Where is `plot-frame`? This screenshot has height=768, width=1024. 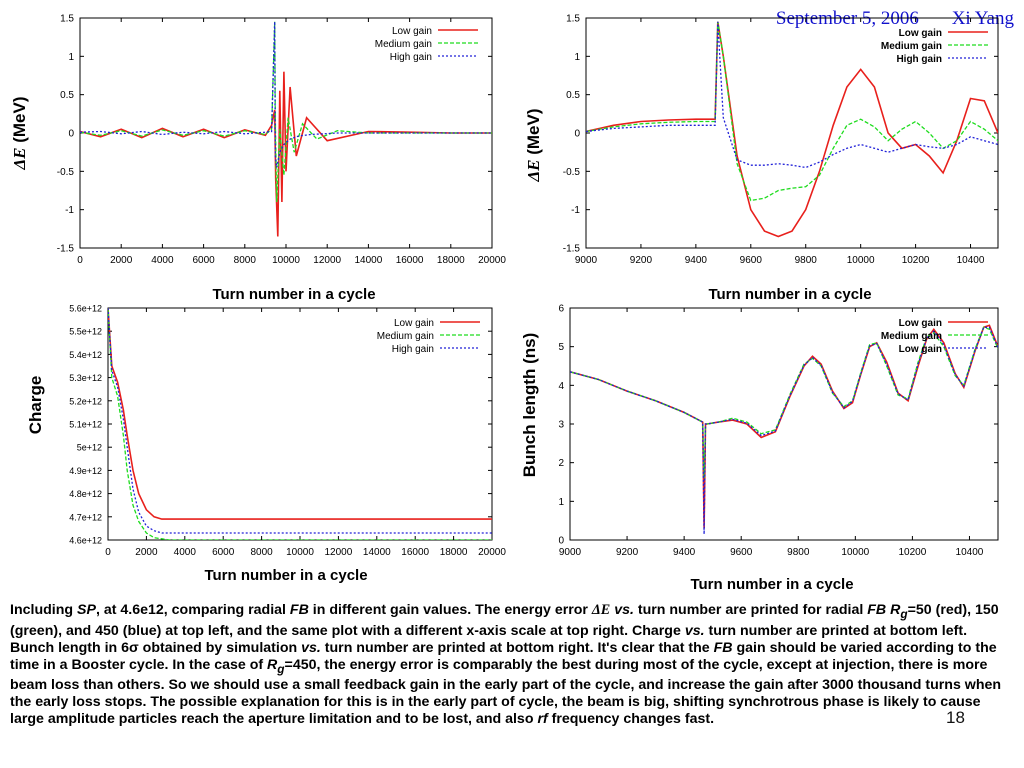
plot-frame is located at coordinates (784, 424).